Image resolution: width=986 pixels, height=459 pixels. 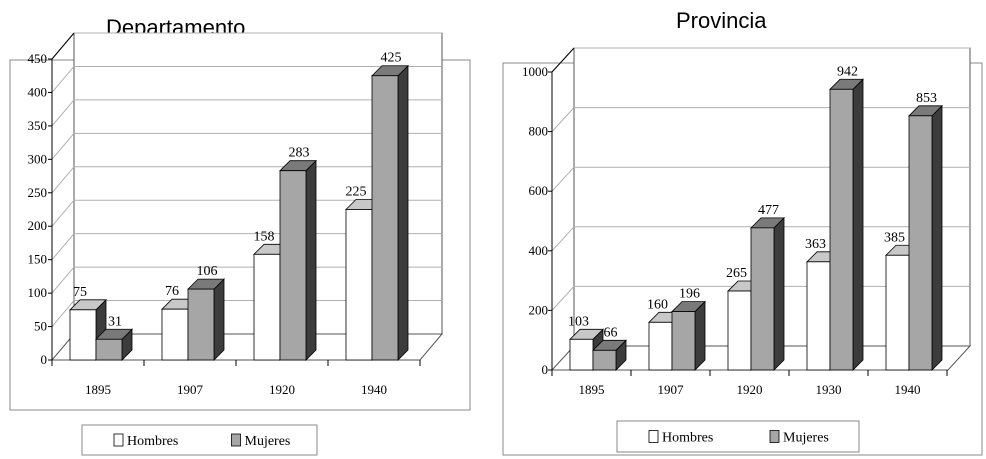 I want to click on chart2-legend-swatch-hombres, so click(x=653, y=436).